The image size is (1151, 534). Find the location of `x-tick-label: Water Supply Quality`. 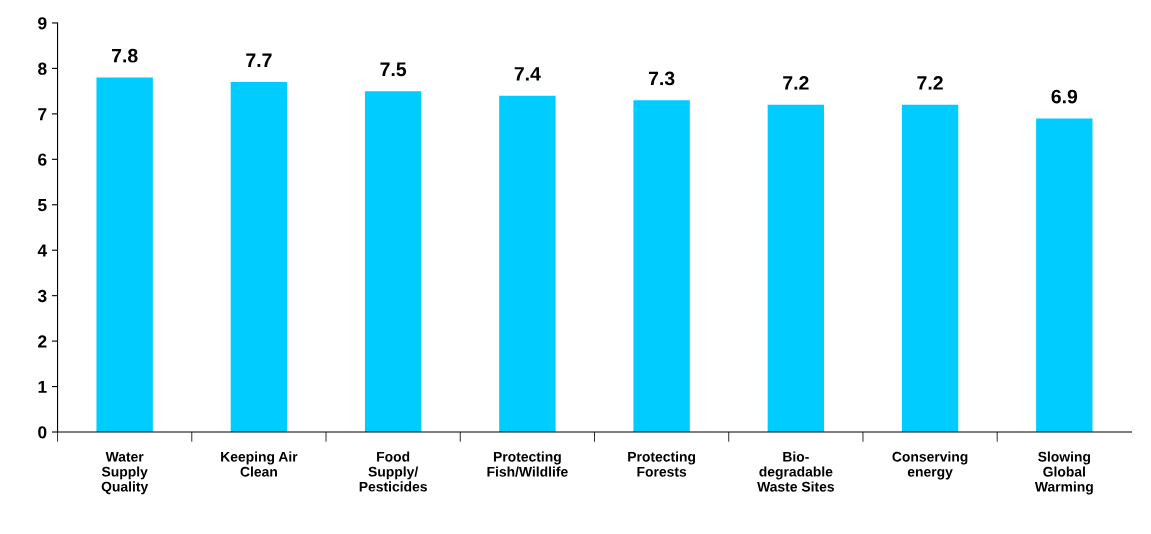

x-tick-label: Water Supply Quality is located at coordinates (125, 473).